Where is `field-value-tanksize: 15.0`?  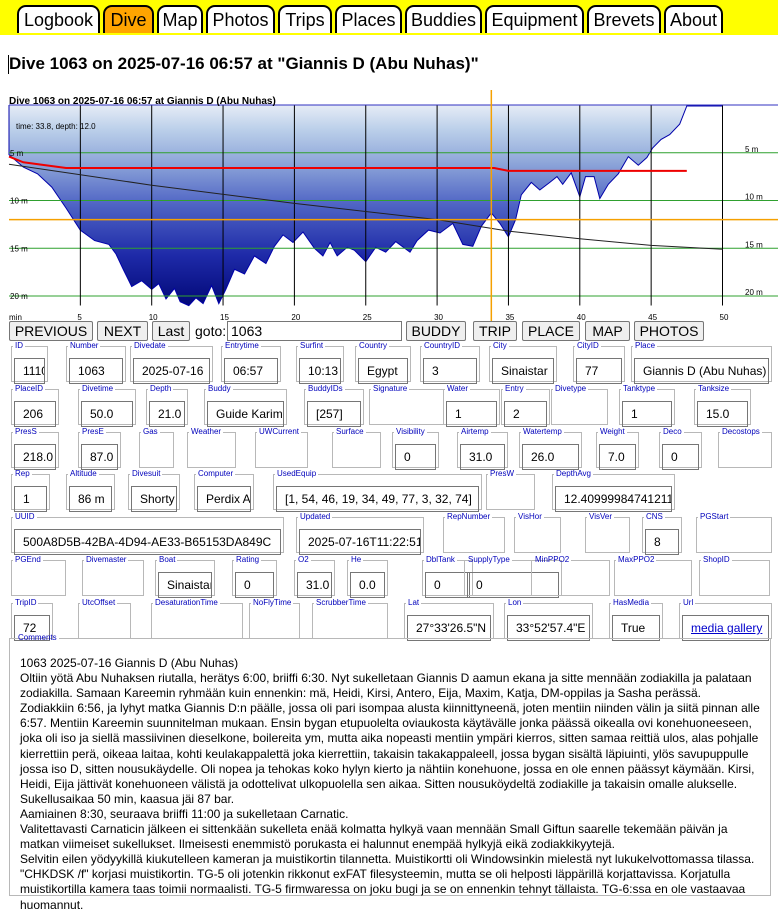 field-value-tanksize: 15.0 is located at coordinates (722, 414).